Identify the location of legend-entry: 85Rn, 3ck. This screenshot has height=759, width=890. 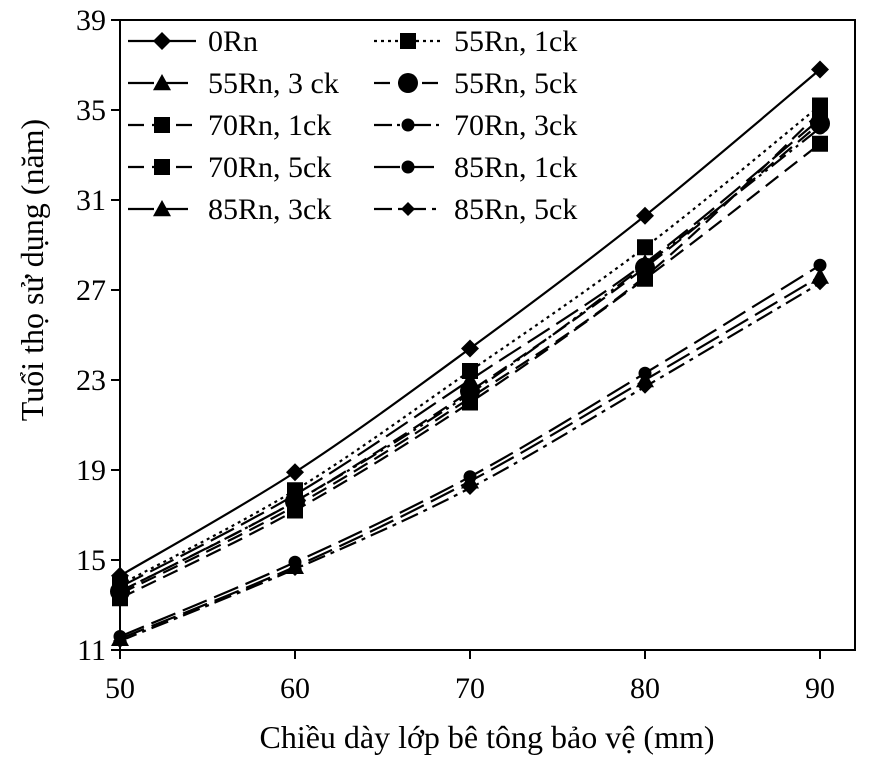
(229, 209).